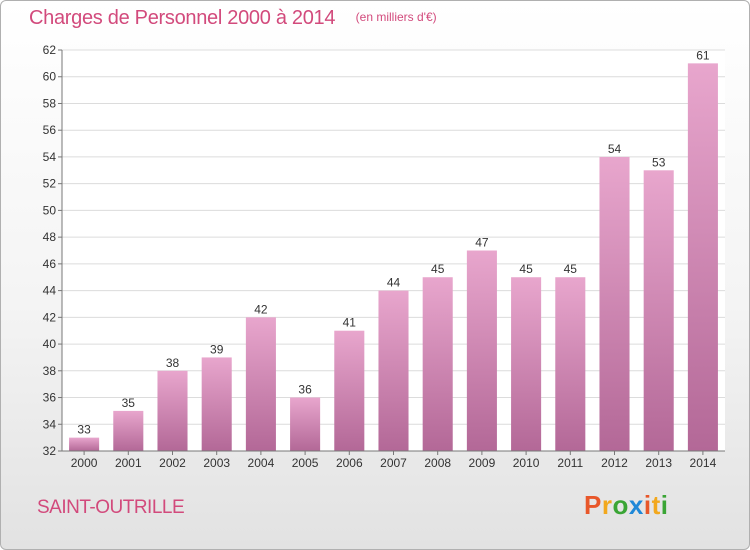 Image resolution: width=750 pixels, height=550 pixels. What do you see at coordinates (50, 184) in the screenshot?
I see `y-tick-label: 52` at bounding box center [50, 184].